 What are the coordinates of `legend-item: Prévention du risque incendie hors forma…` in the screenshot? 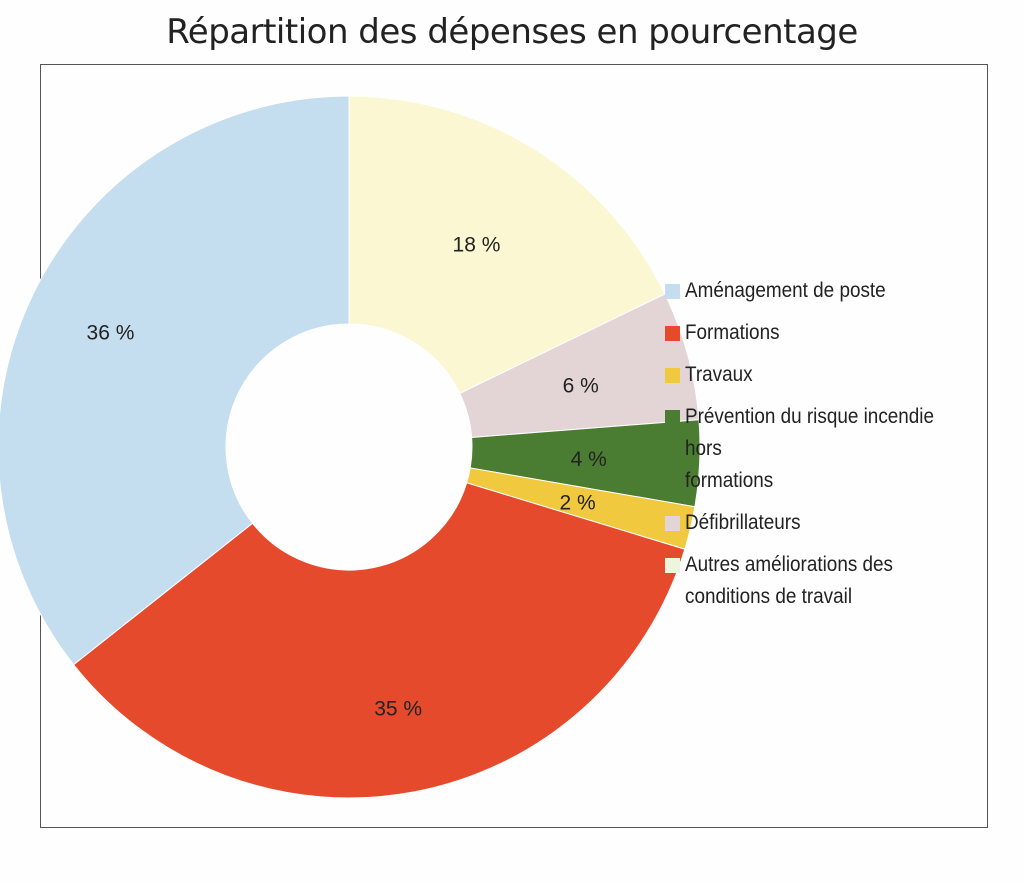 It's located at (820, 449).